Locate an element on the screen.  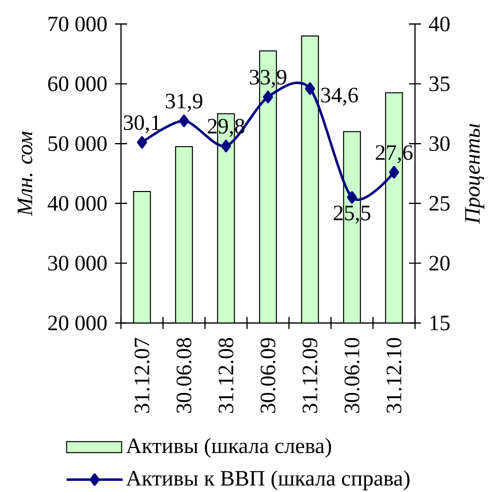
y-tick-label: 40 000 is located at coordinates (77, 203).